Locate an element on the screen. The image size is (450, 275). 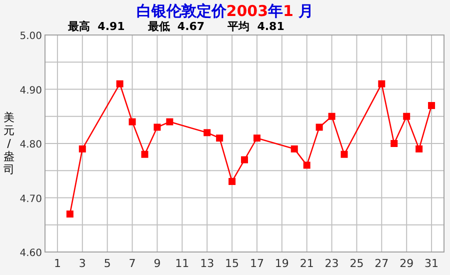
x-tick-label: 21 is located at coordinates (307, 263).